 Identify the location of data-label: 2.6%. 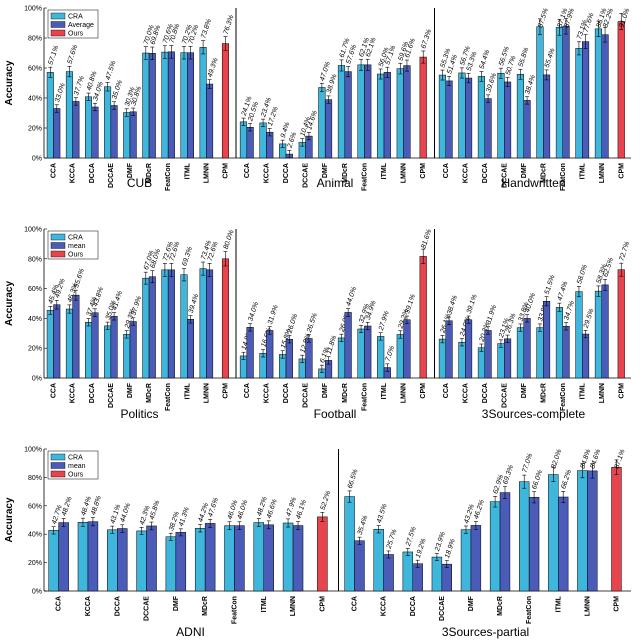
(292, 141).